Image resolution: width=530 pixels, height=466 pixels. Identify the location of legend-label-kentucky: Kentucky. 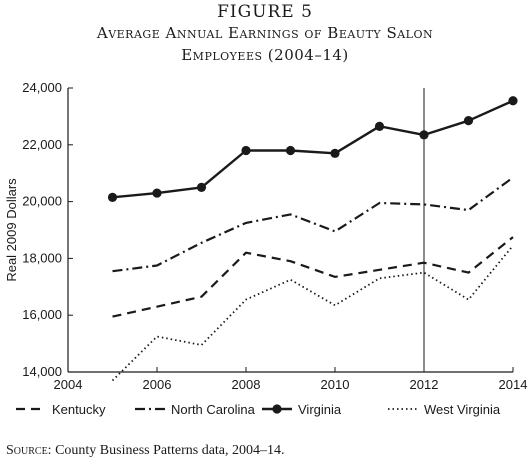
(79, 409).